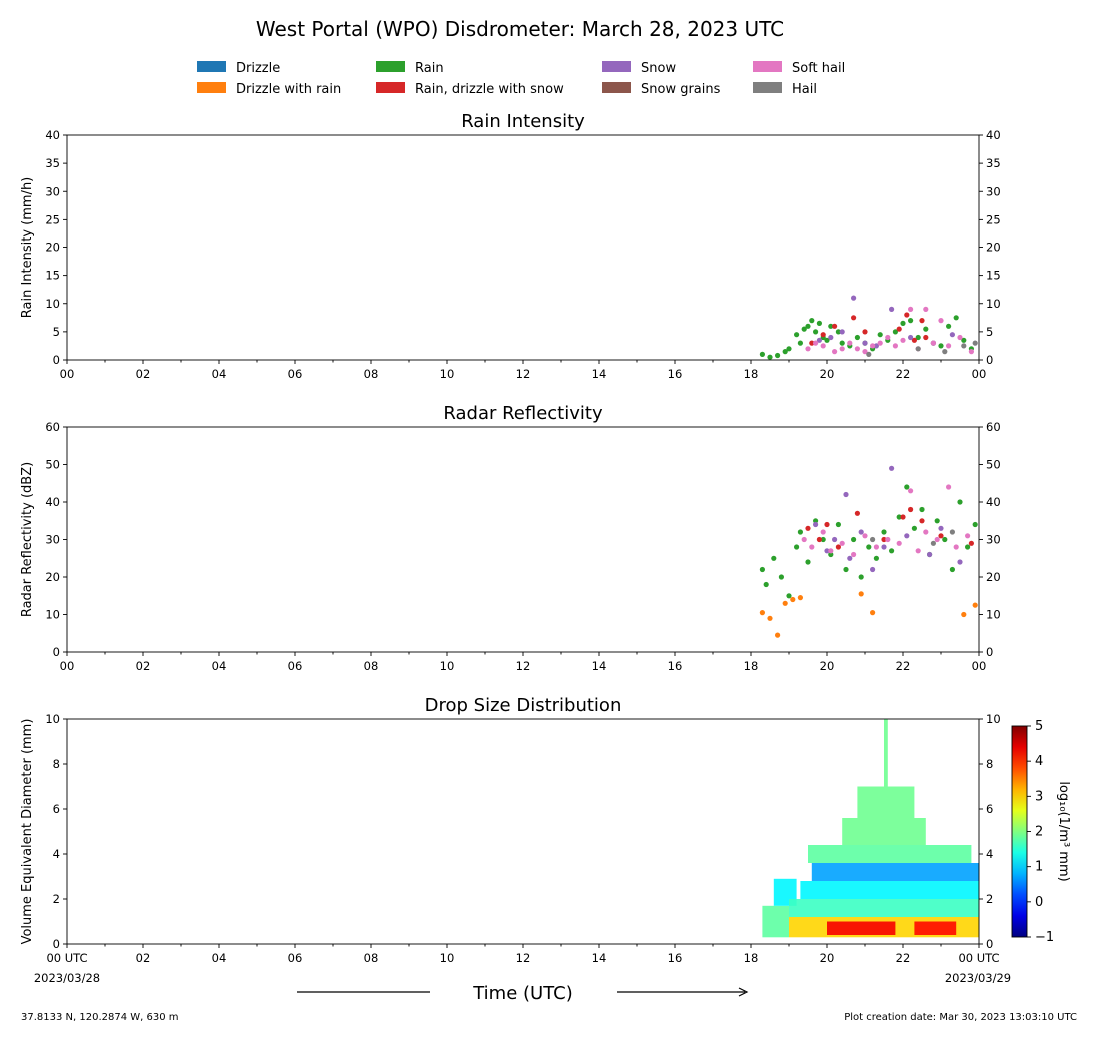 The width and height of the screenshot is (1097, 1046). I want to click on legend-label-snow-grains: Snow grains, so click(681, 89).